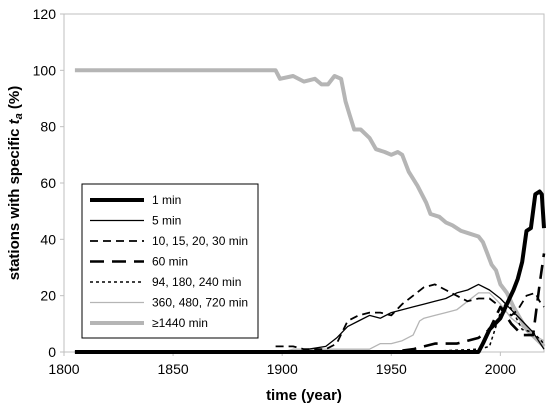 Image resolution: width=550 pixels, height=412 pixels. Describe the element at coordinates (48, 296) in the screenshot. I see `y-tick-label: 20` at that location.